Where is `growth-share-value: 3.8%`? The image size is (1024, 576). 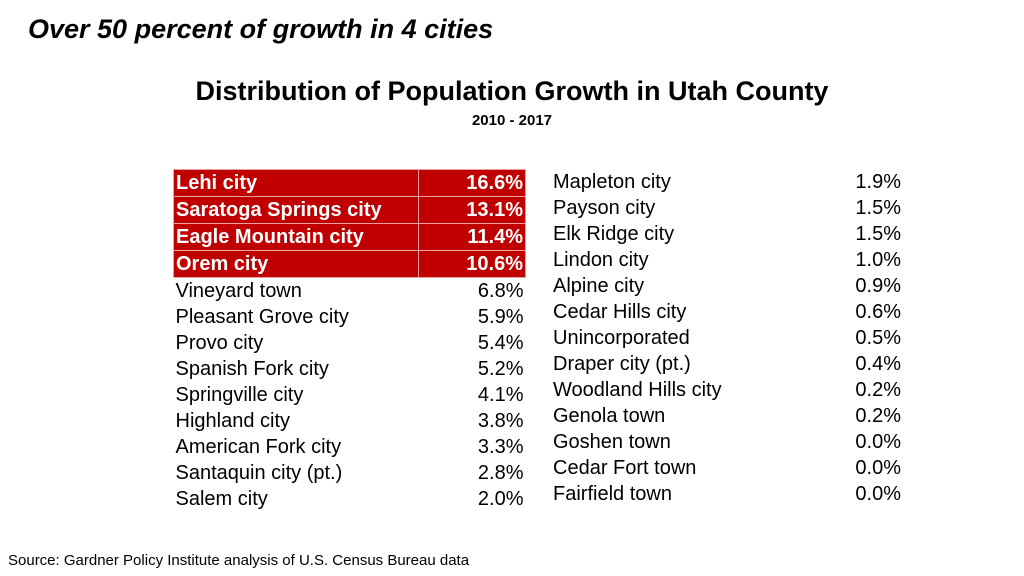
growth-share-value: 3.8% is located at coordinates (500, 421).